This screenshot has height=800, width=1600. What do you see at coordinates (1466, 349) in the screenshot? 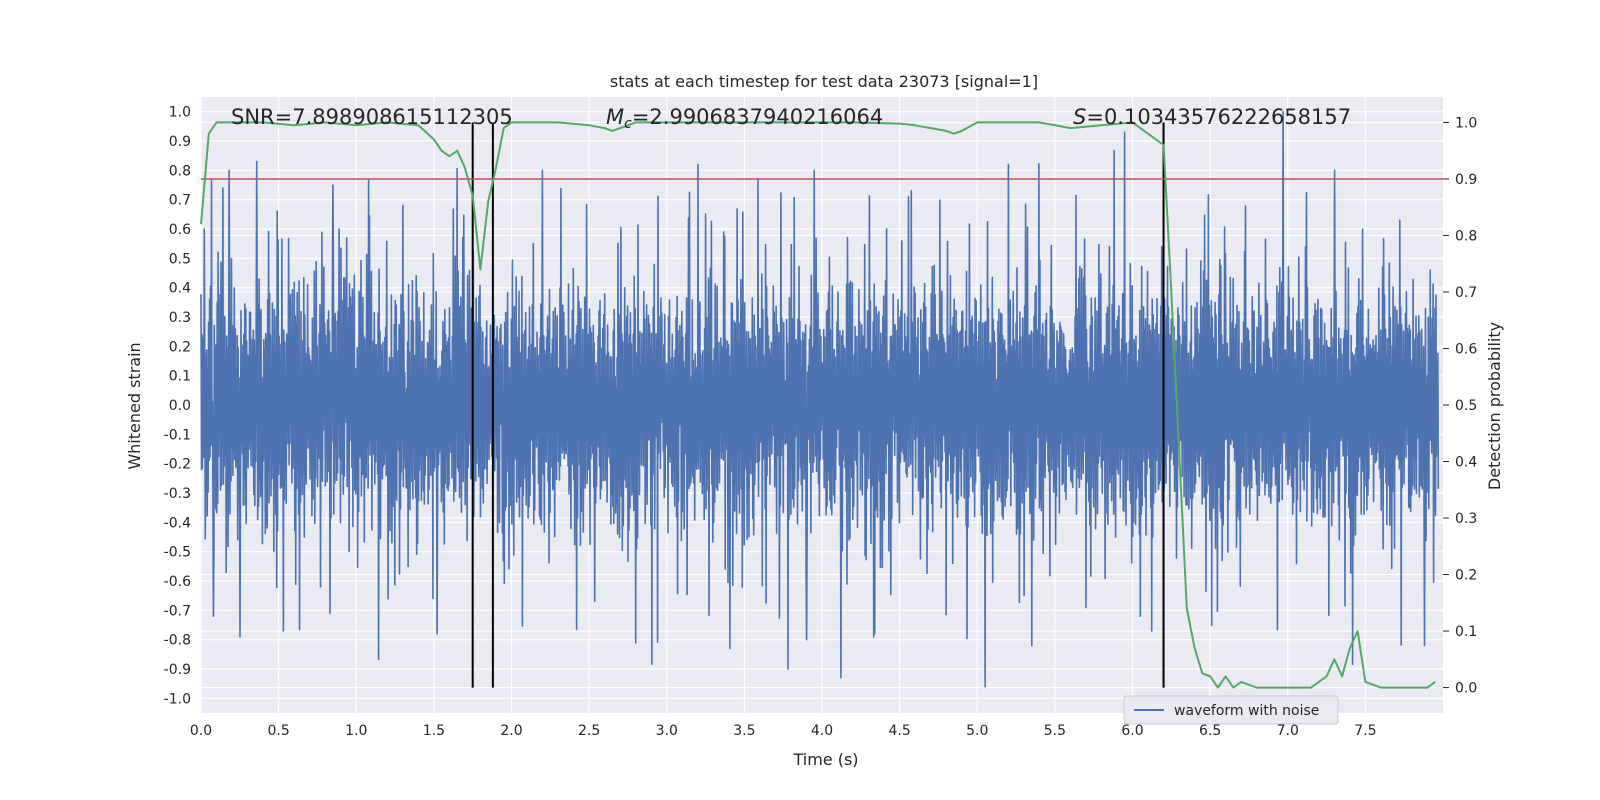
I see `y2-tick-label: 0.6` at bounding box center [1466, 349].